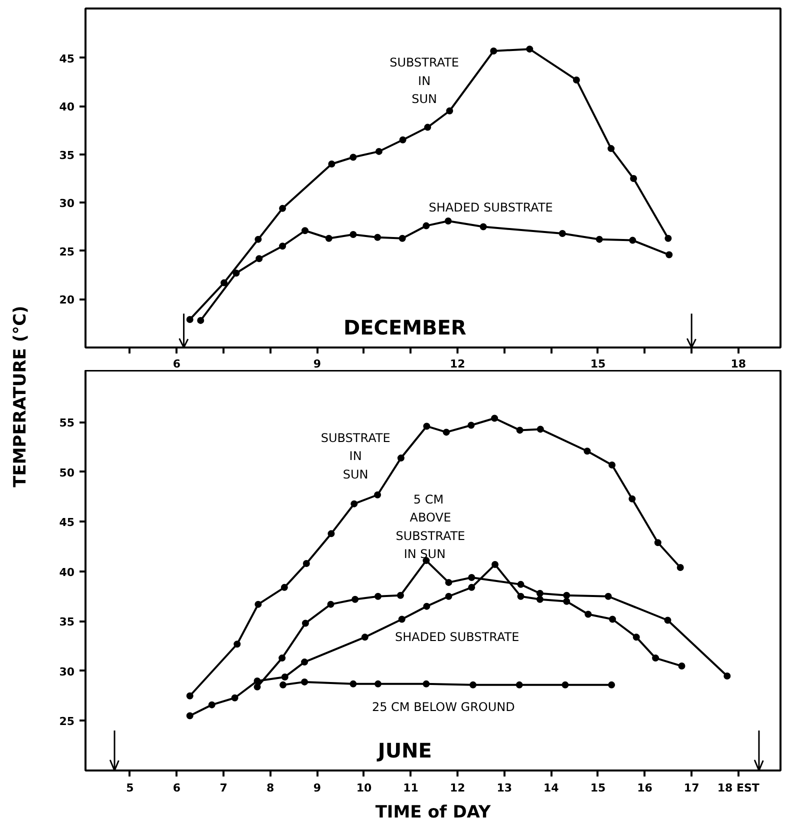 The width and height of the screenshot is (807, 839). I want to click on y-tick-label: 25, so click(67, 251).